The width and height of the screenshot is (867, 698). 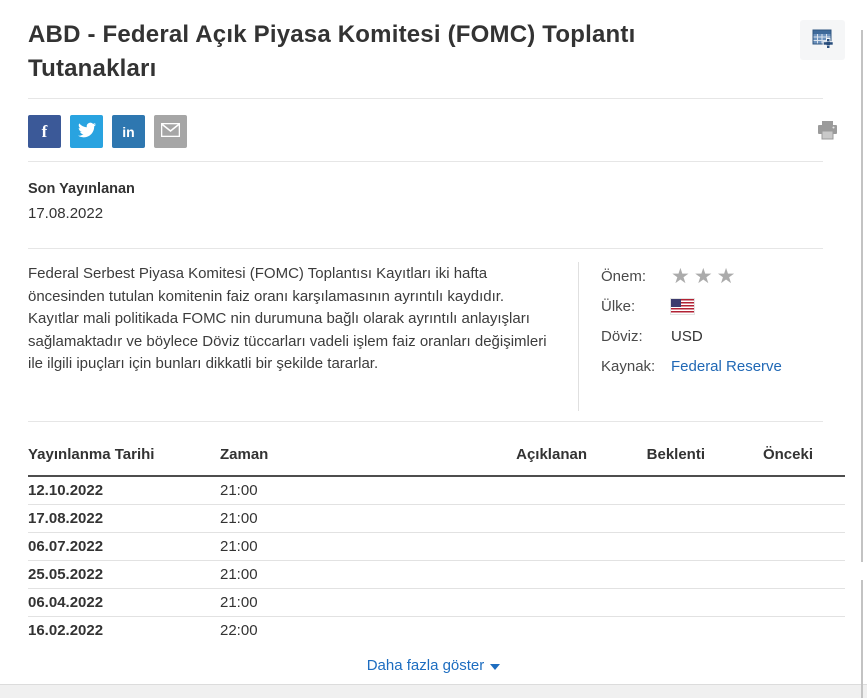 I want to click on source-row: Kaynak: Federal Reserve, so click(x=723, y=366).